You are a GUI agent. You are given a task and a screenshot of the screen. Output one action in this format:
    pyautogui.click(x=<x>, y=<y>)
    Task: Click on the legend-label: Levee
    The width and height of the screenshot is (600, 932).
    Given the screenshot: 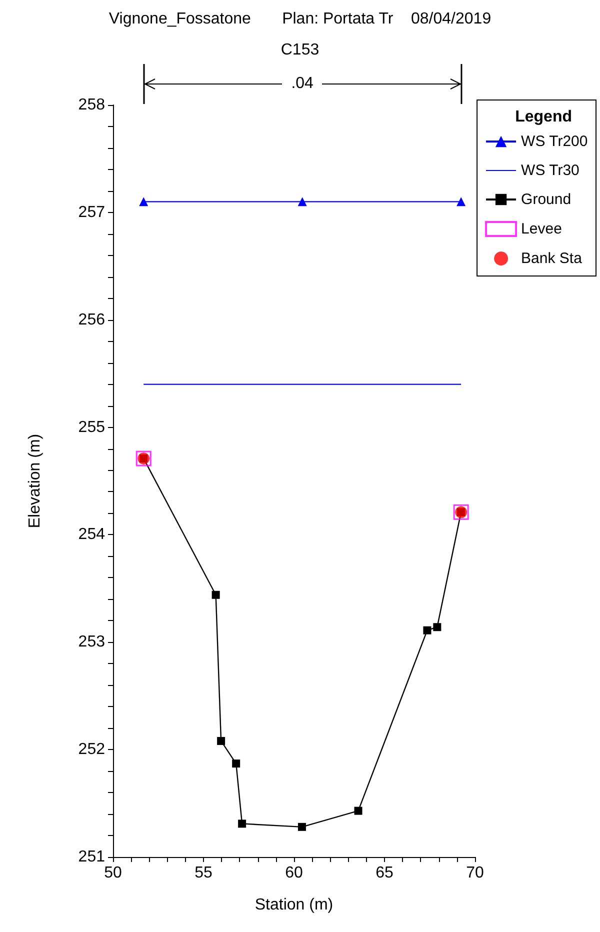 What is the action you would take?
    pyautogui.click(x=541, y=229)
    